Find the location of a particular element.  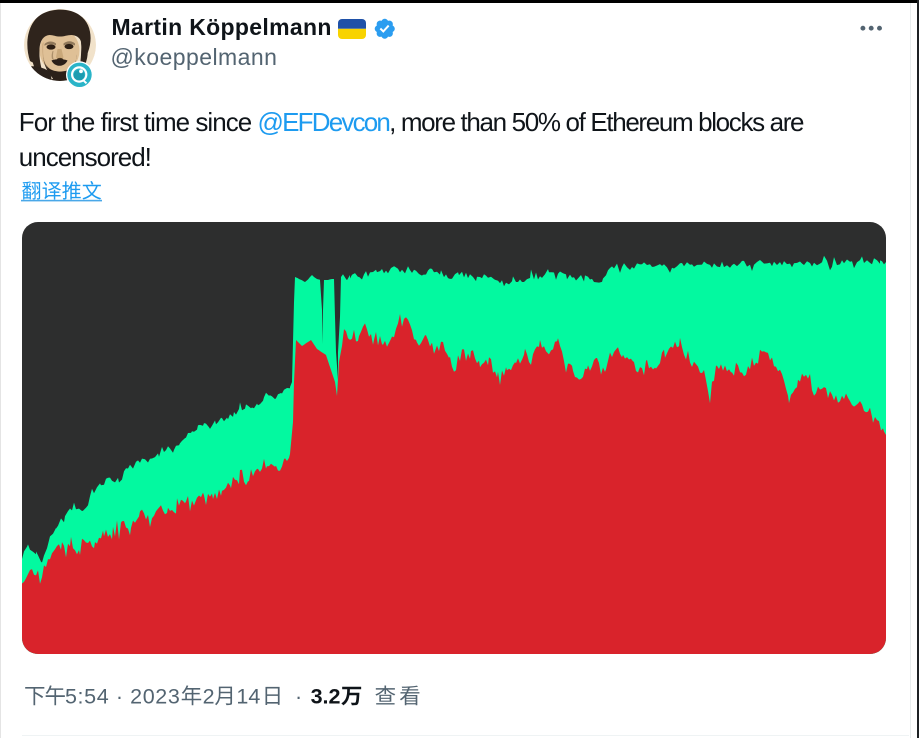

svg-text: 2 is located at coordinates (209, 697).